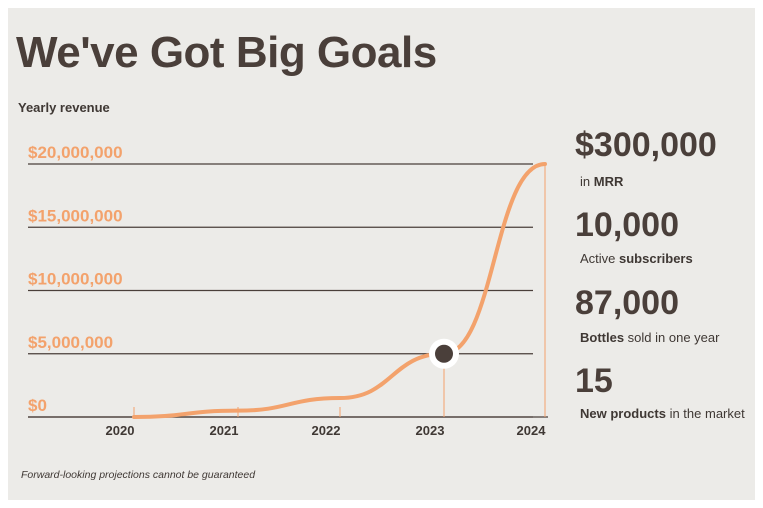  I want to click on stat-bottles-value: 87,000, so click(627, 303).